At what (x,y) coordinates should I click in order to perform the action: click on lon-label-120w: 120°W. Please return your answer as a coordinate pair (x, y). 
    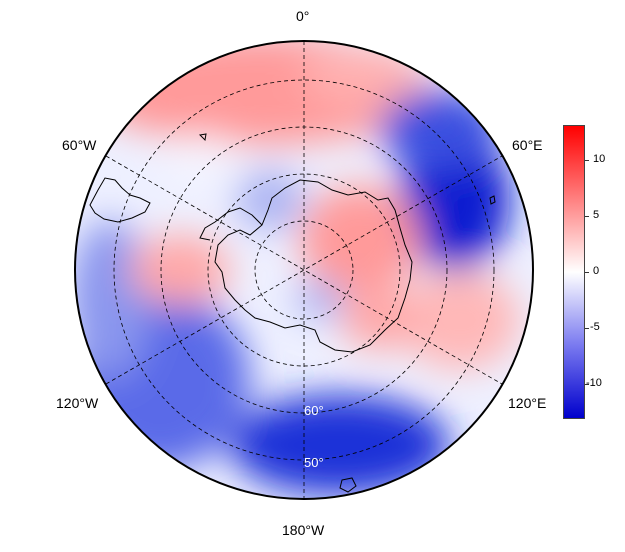
    Looking at the image, I should click on (77, 403).